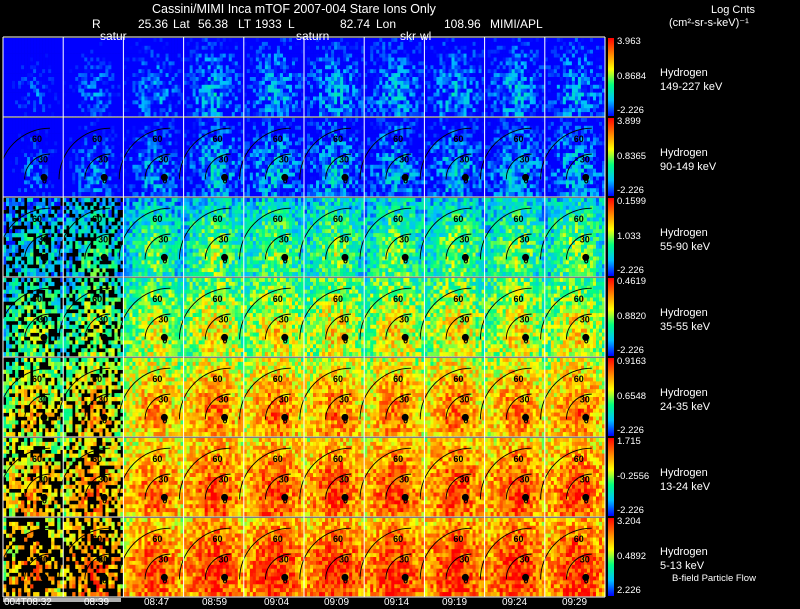 The width and height of the screenshot is (800, 609). I want to click on cbar-mid-1: 0.8365, so click(631, 157).